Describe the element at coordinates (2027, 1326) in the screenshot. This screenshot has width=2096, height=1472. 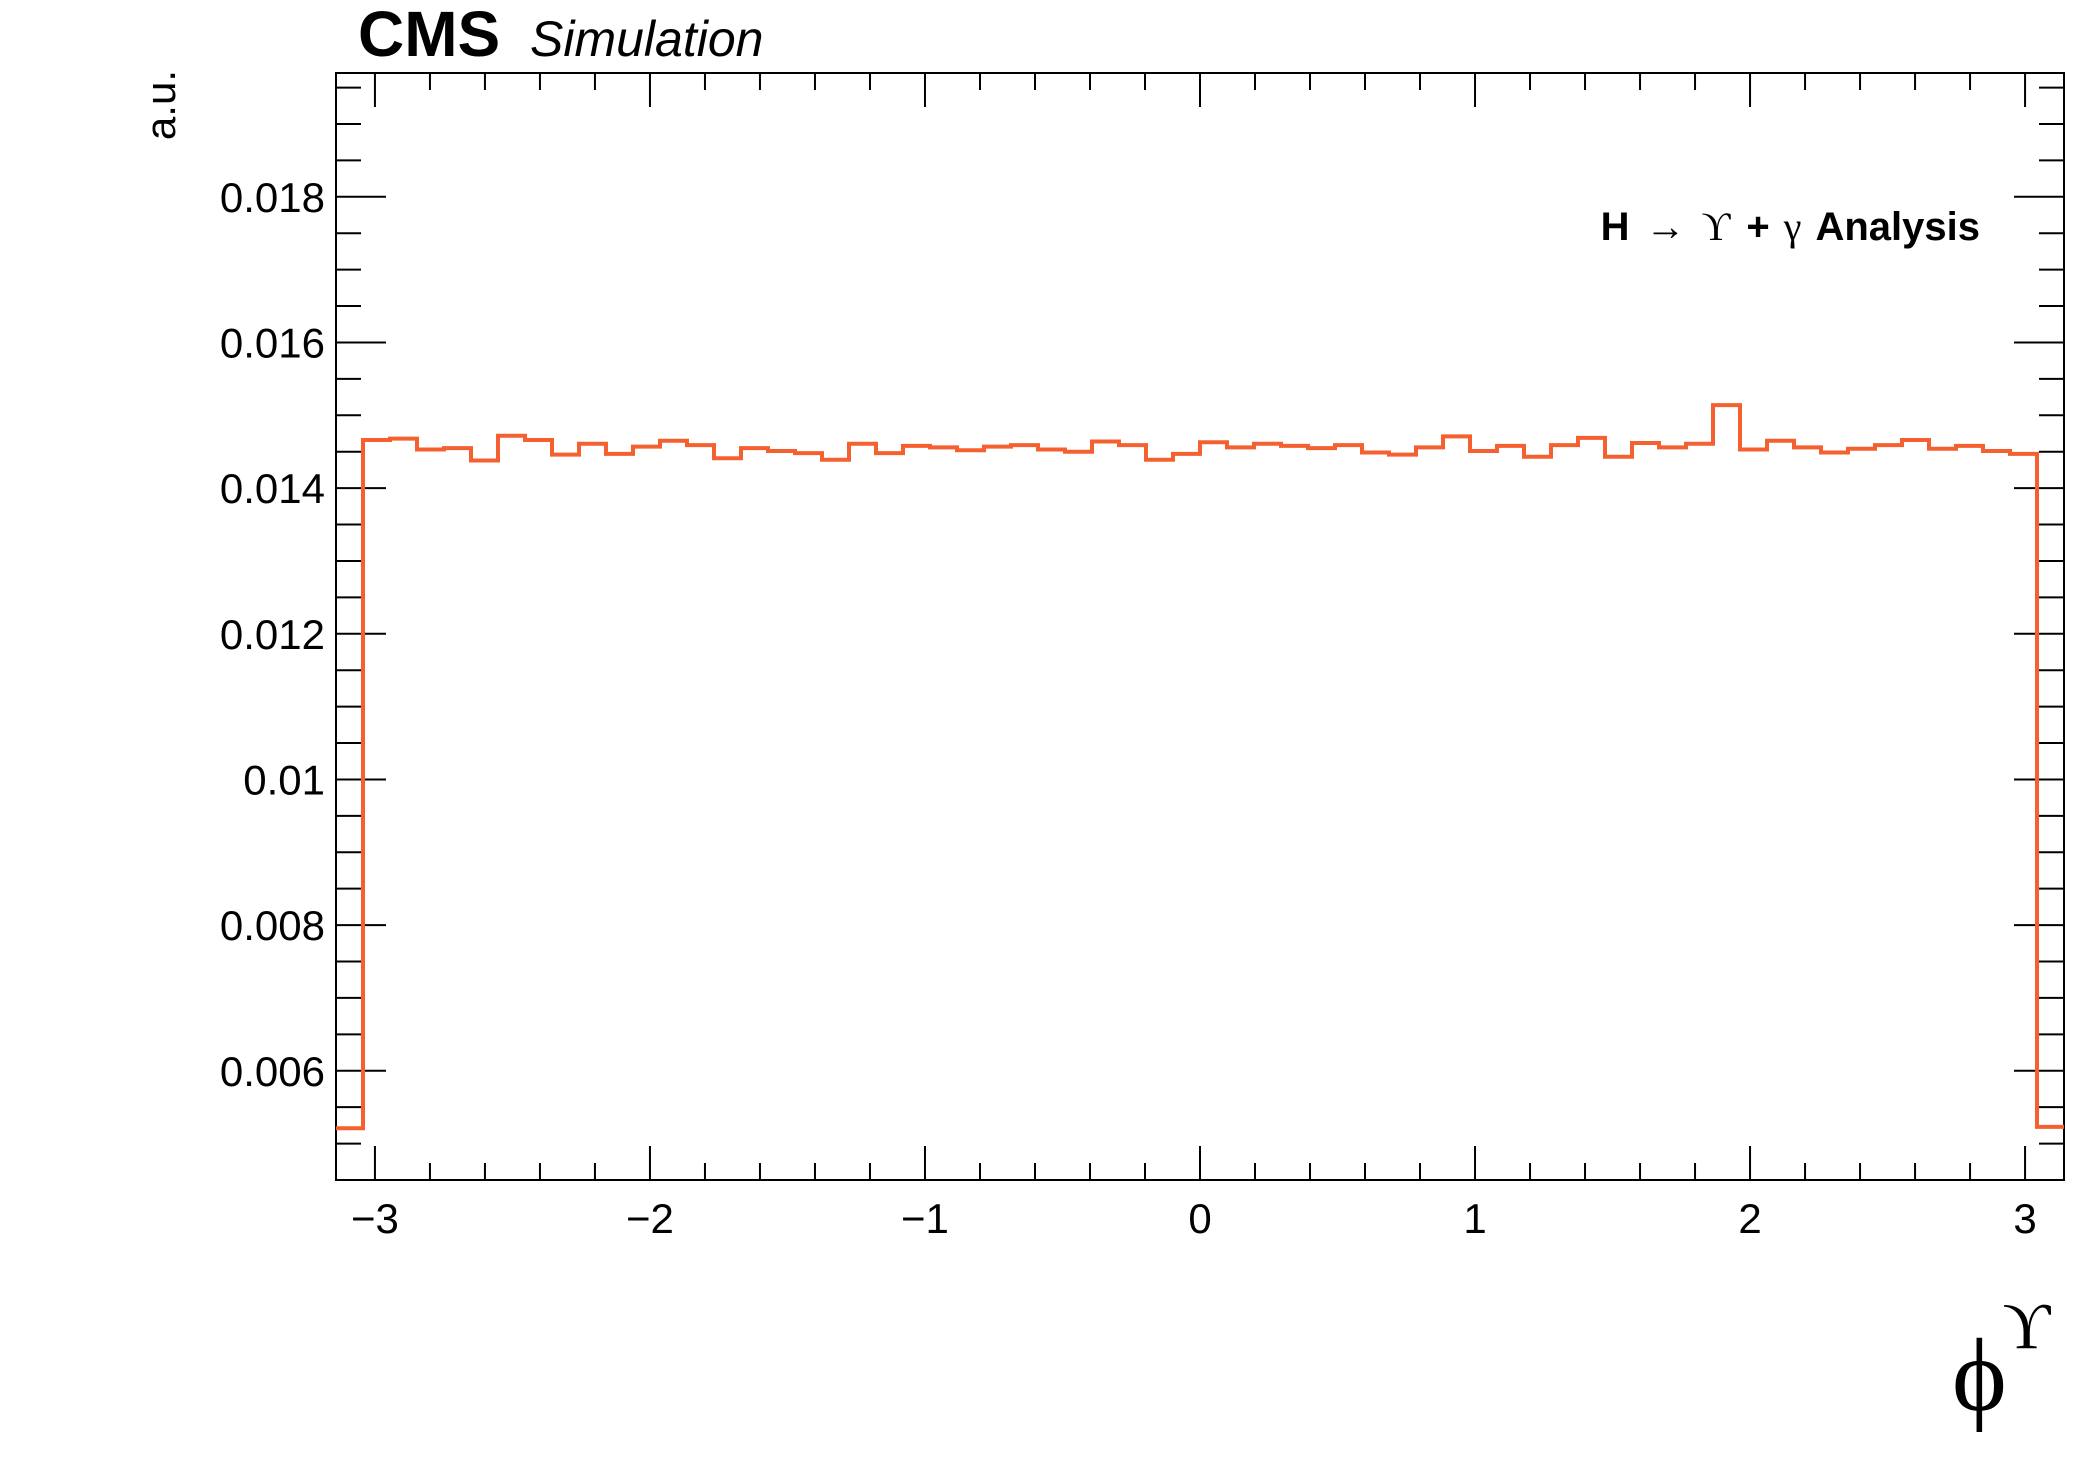
I see `x-axis-title-superscript: ϒ` at that location.